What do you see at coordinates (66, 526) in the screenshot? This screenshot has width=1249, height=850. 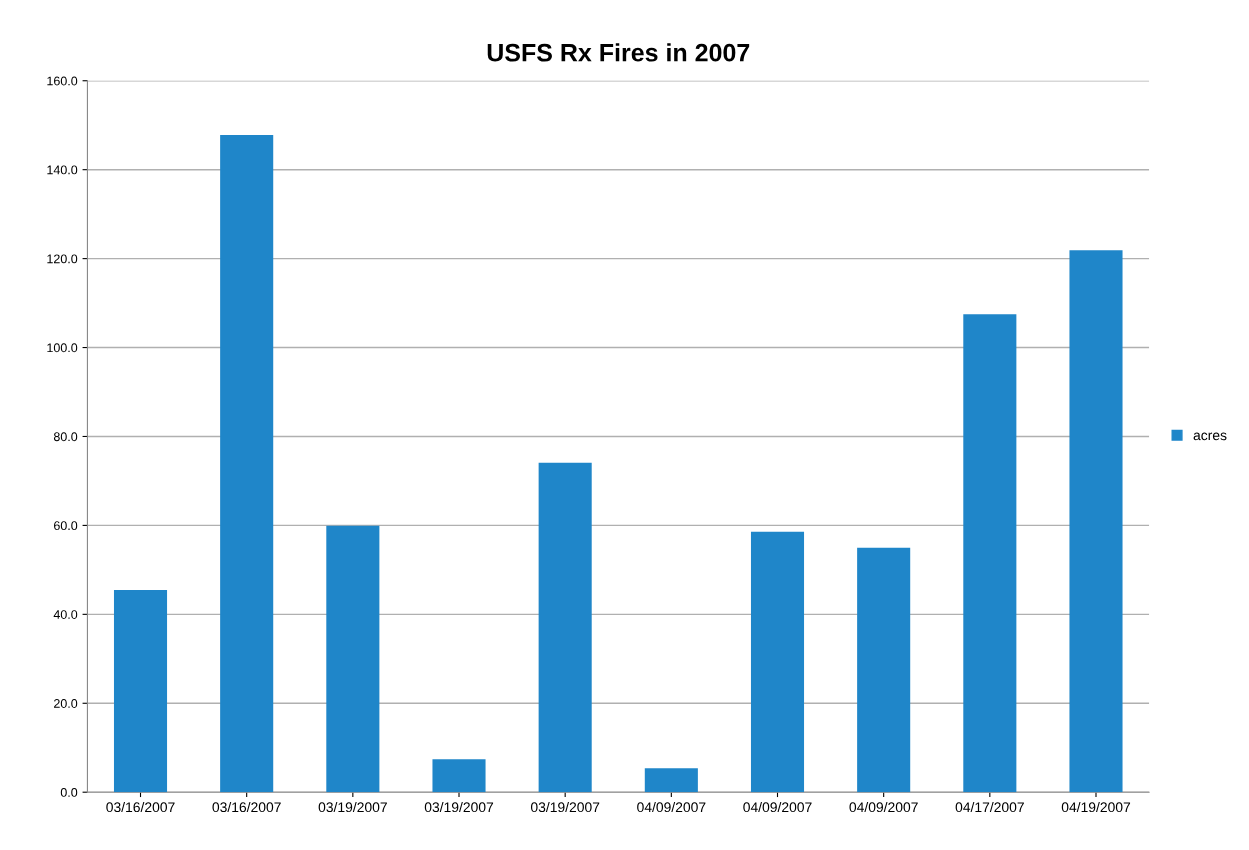 I see `y-tick-label: 60.0` at bounding box center [66, 526].